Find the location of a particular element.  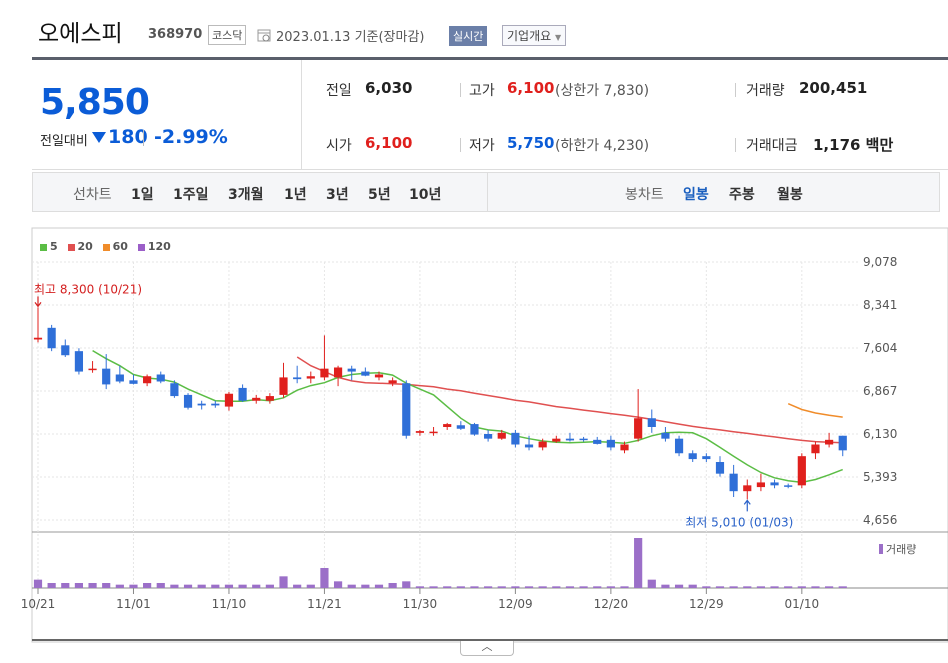

market-badge: 코스닥 is located at coordinates (227, 35).